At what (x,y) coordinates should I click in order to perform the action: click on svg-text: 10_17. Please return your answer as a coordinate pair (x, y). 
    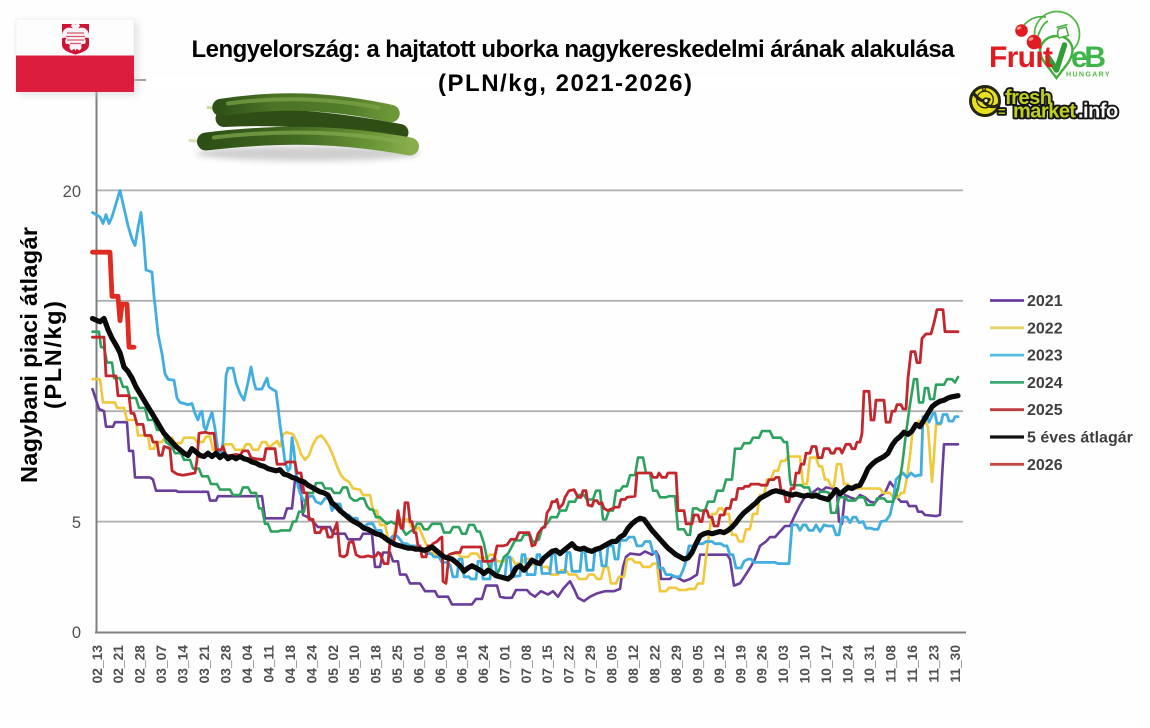
    Looking at the image, I should click on (826, 664).